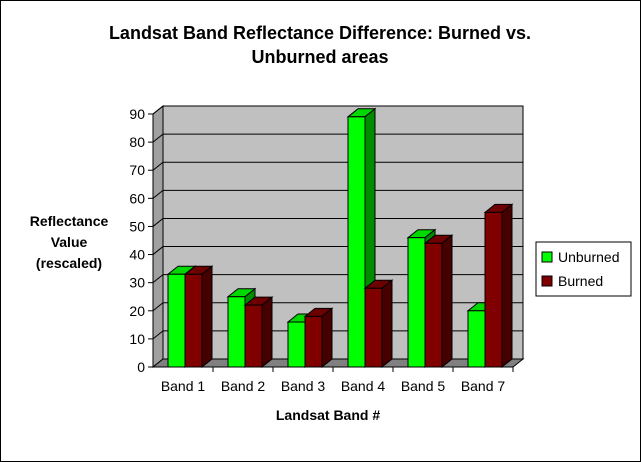 This screenshot has width=641, height=462. Describe the element at coordinates (303, 386) in the screenshot. I see `x-tick-label: Band 3` at that location.